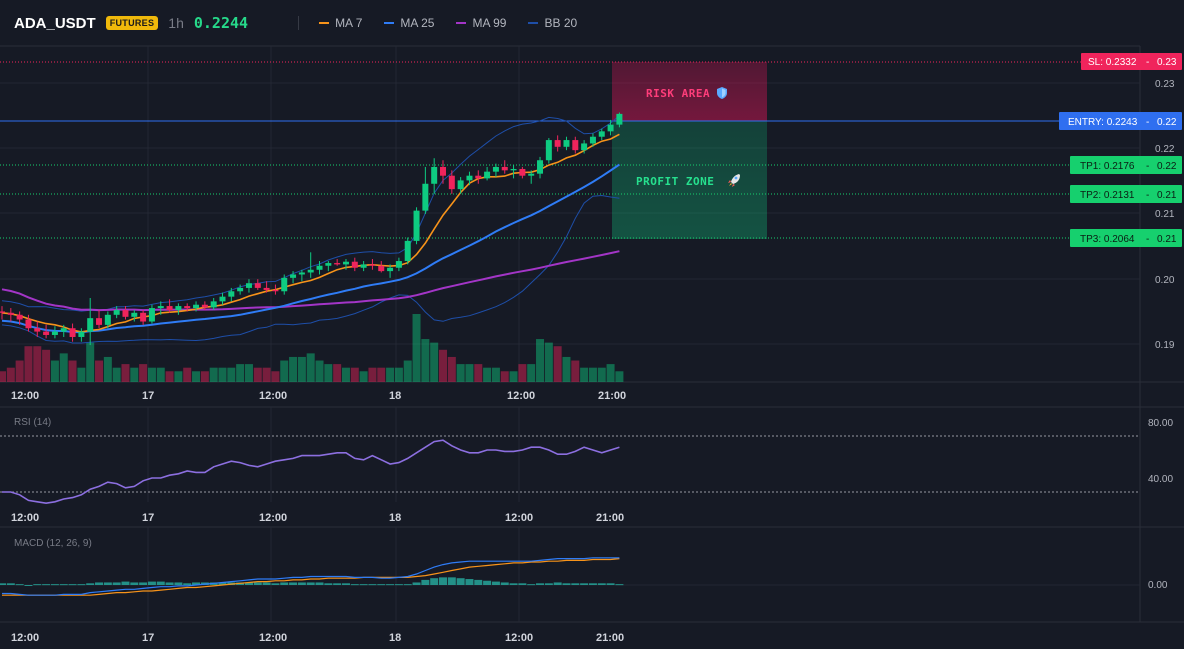 The width and height of the screenshot is (1184, 649). What do you see at coordinates (552, 23) in the screenshot?
I see `legend-bb20: BB 20` at bounding box center [552, 23].